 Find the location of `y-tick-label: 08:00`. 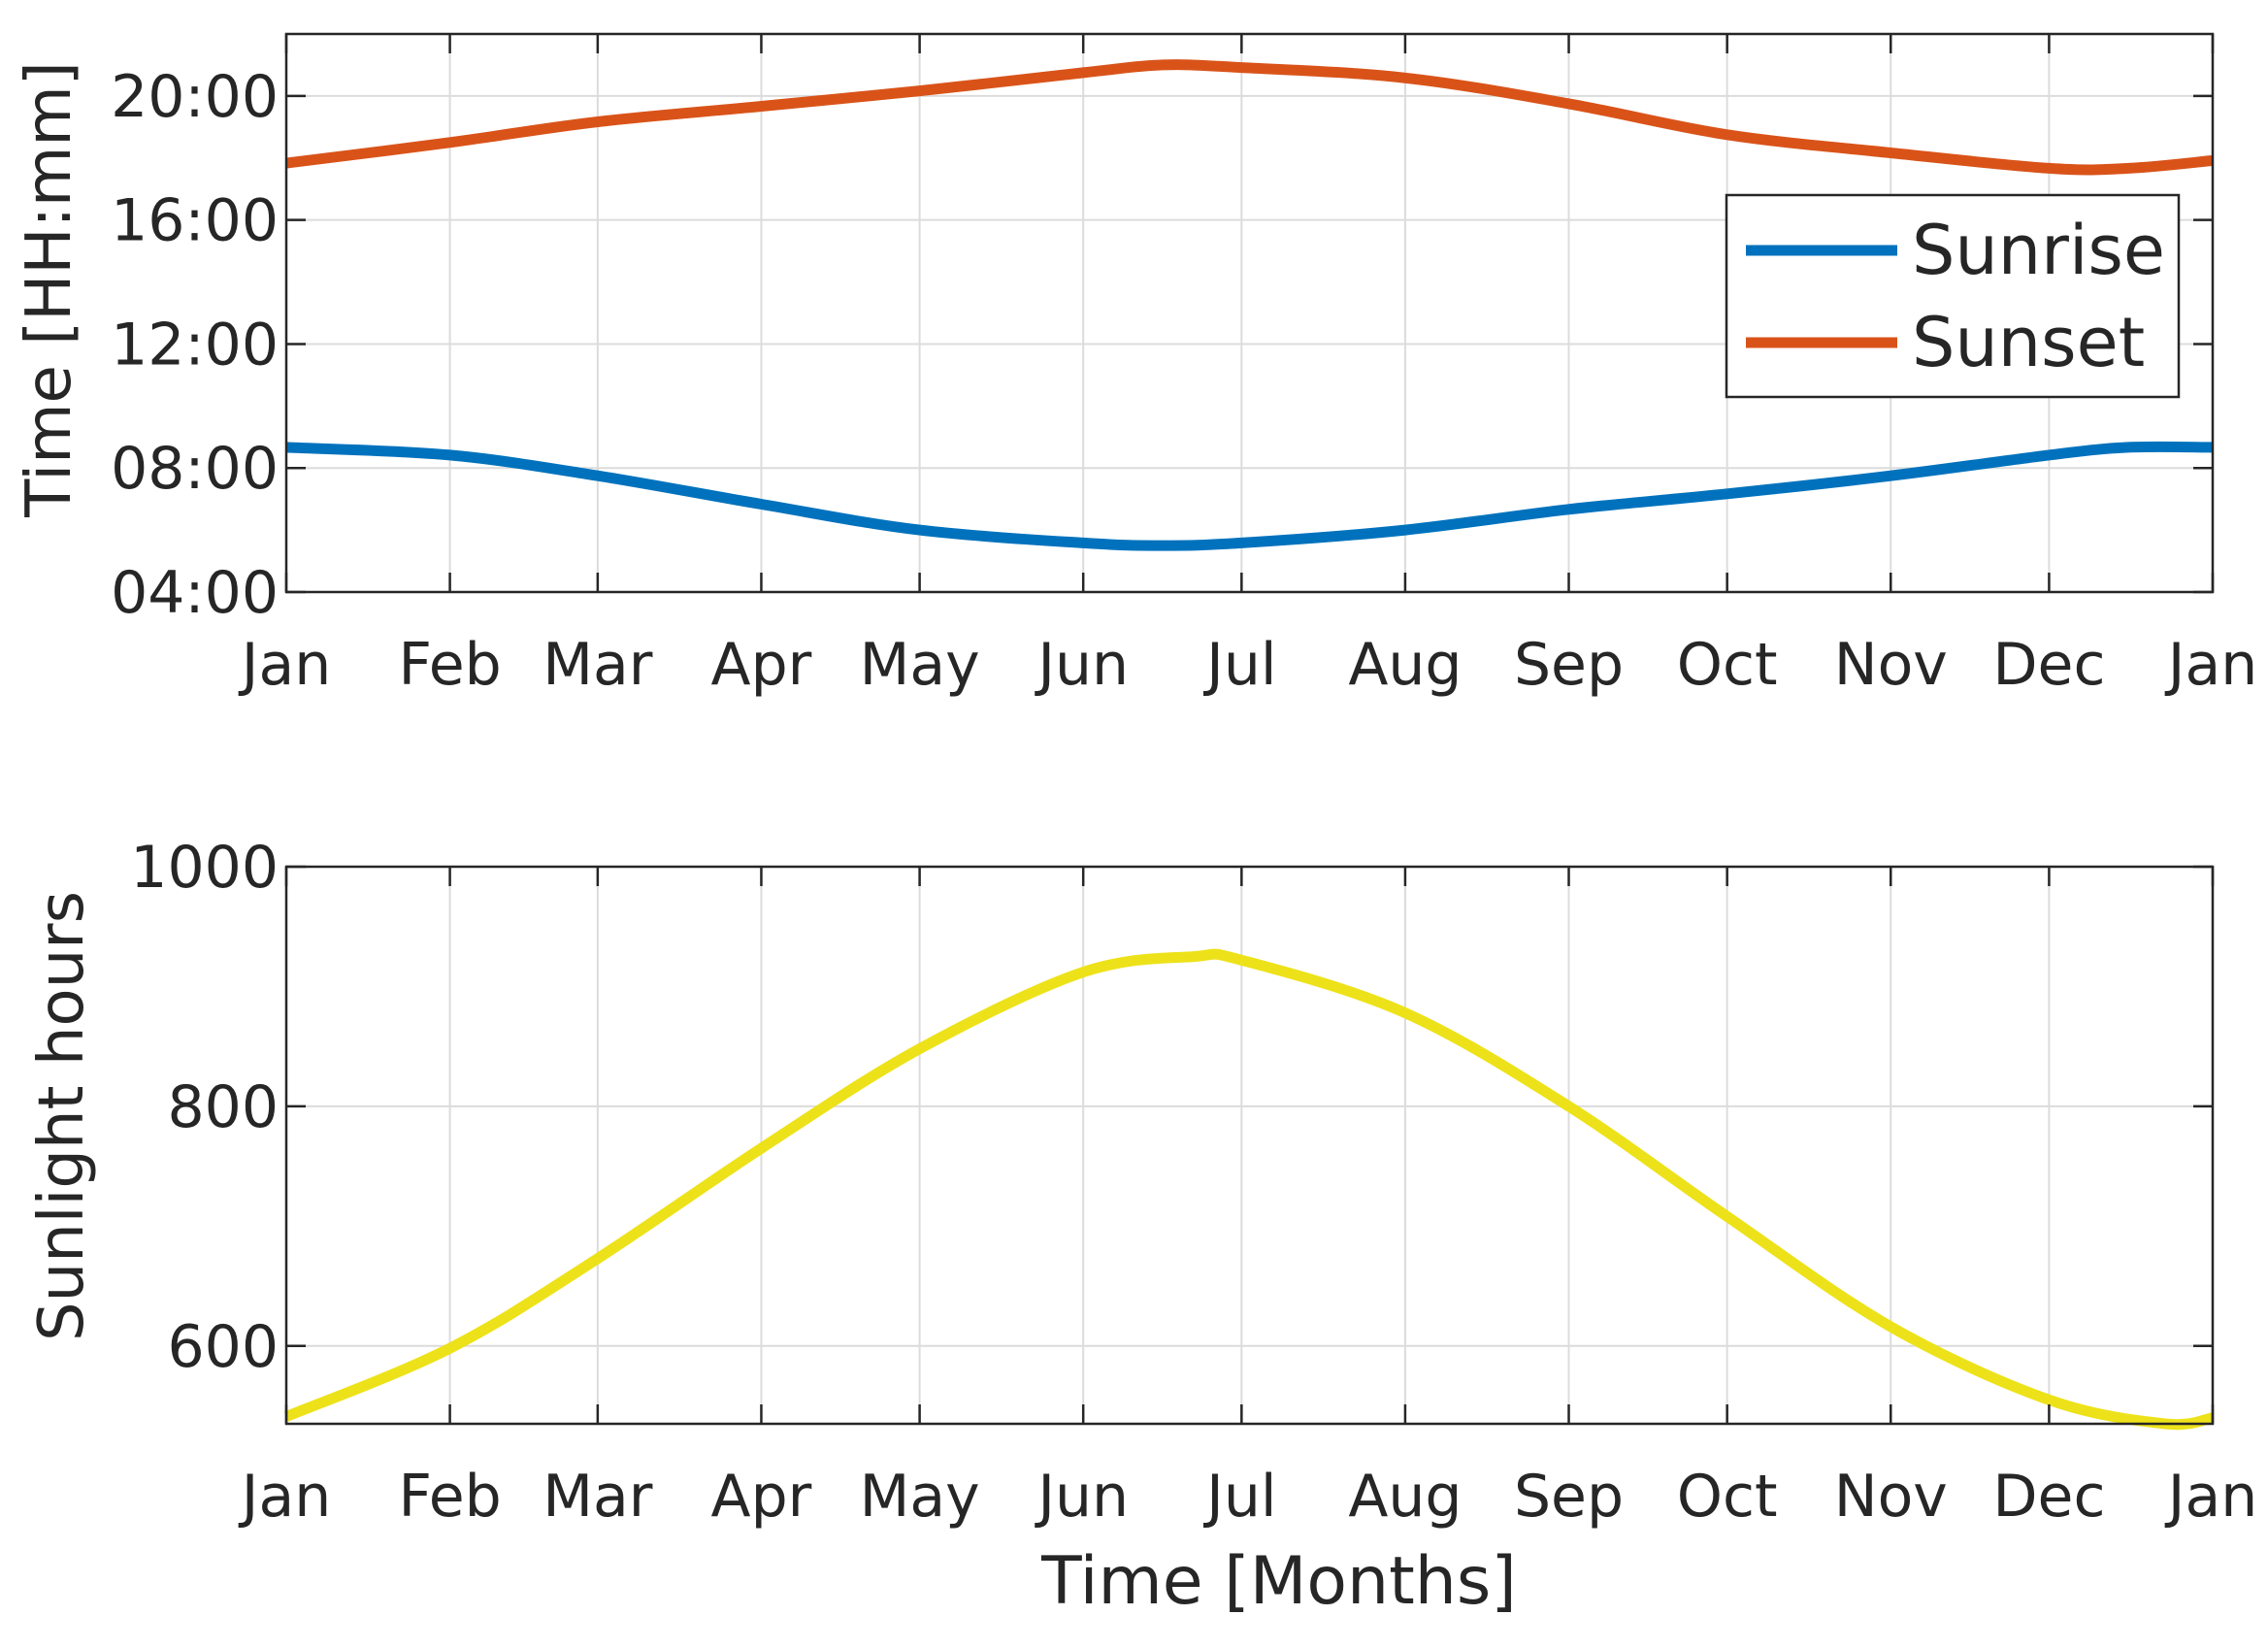

y-tick-label: 08:00 is located at coordinates (195, 469).